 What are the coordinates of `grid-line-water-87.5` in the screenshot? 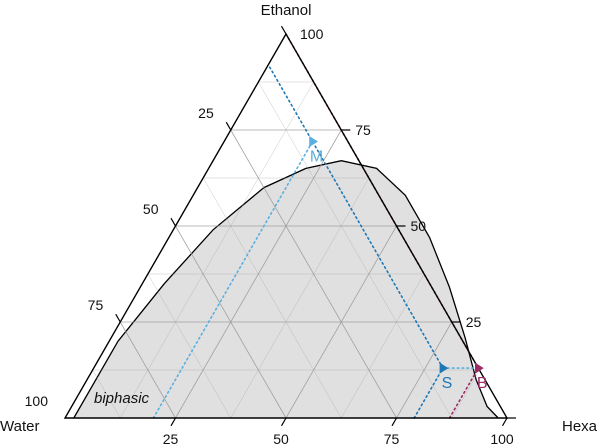 It's located at (106, 394).